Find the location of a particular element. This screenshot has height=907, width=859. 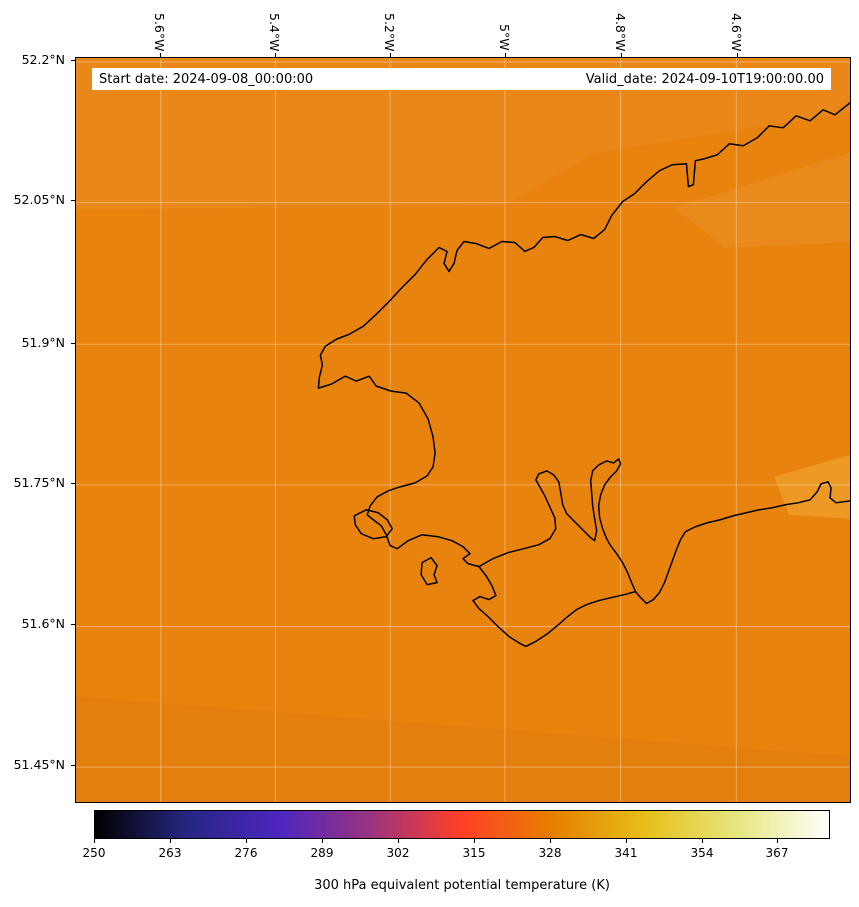

x-tick-label: 5.4°W is located at coordinates (274, 32).